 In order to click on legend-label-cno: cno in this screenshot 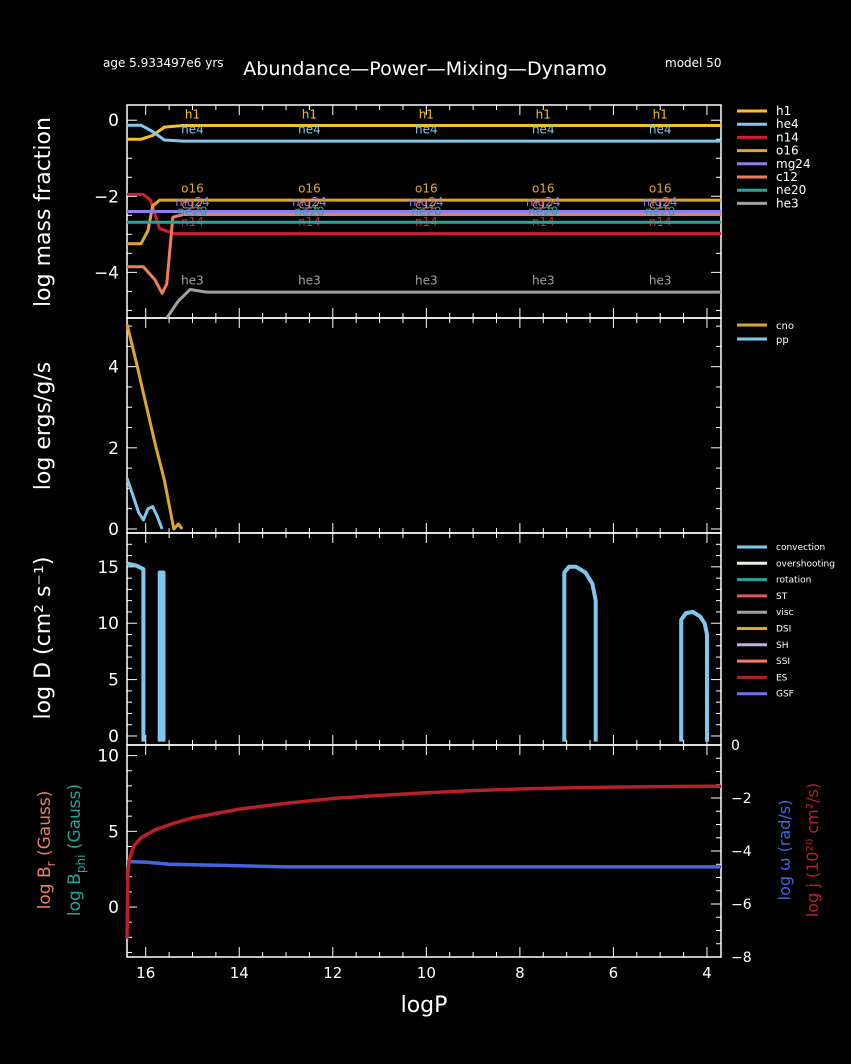, I will do `click(785, 326)`.